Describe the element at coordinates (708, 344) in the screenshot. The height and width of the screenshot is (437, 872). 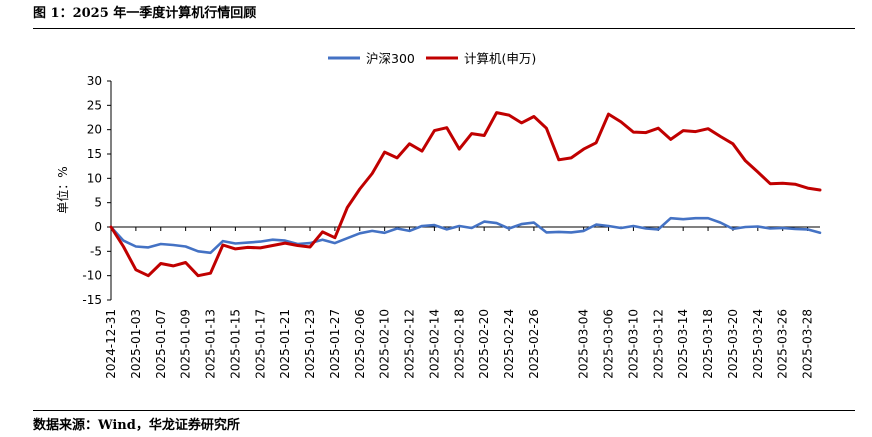
I see `x-tick-label: 2025-03-18` at that location.